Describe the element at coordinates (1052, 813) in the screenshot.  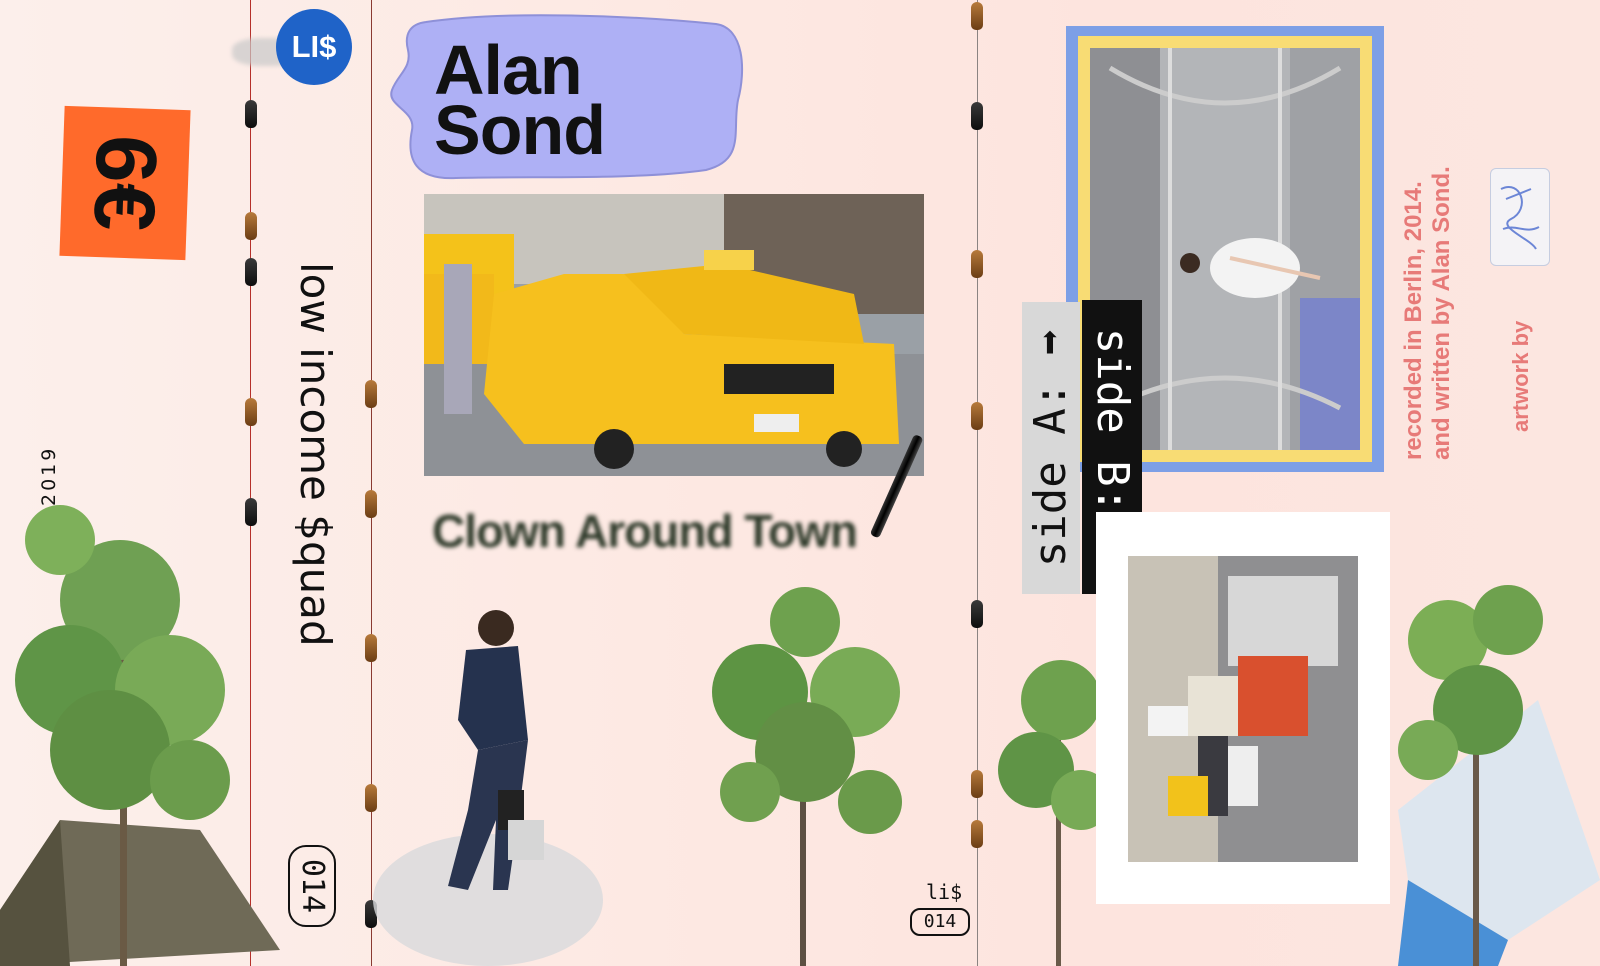
I see `right-small-tree-image` at that location.